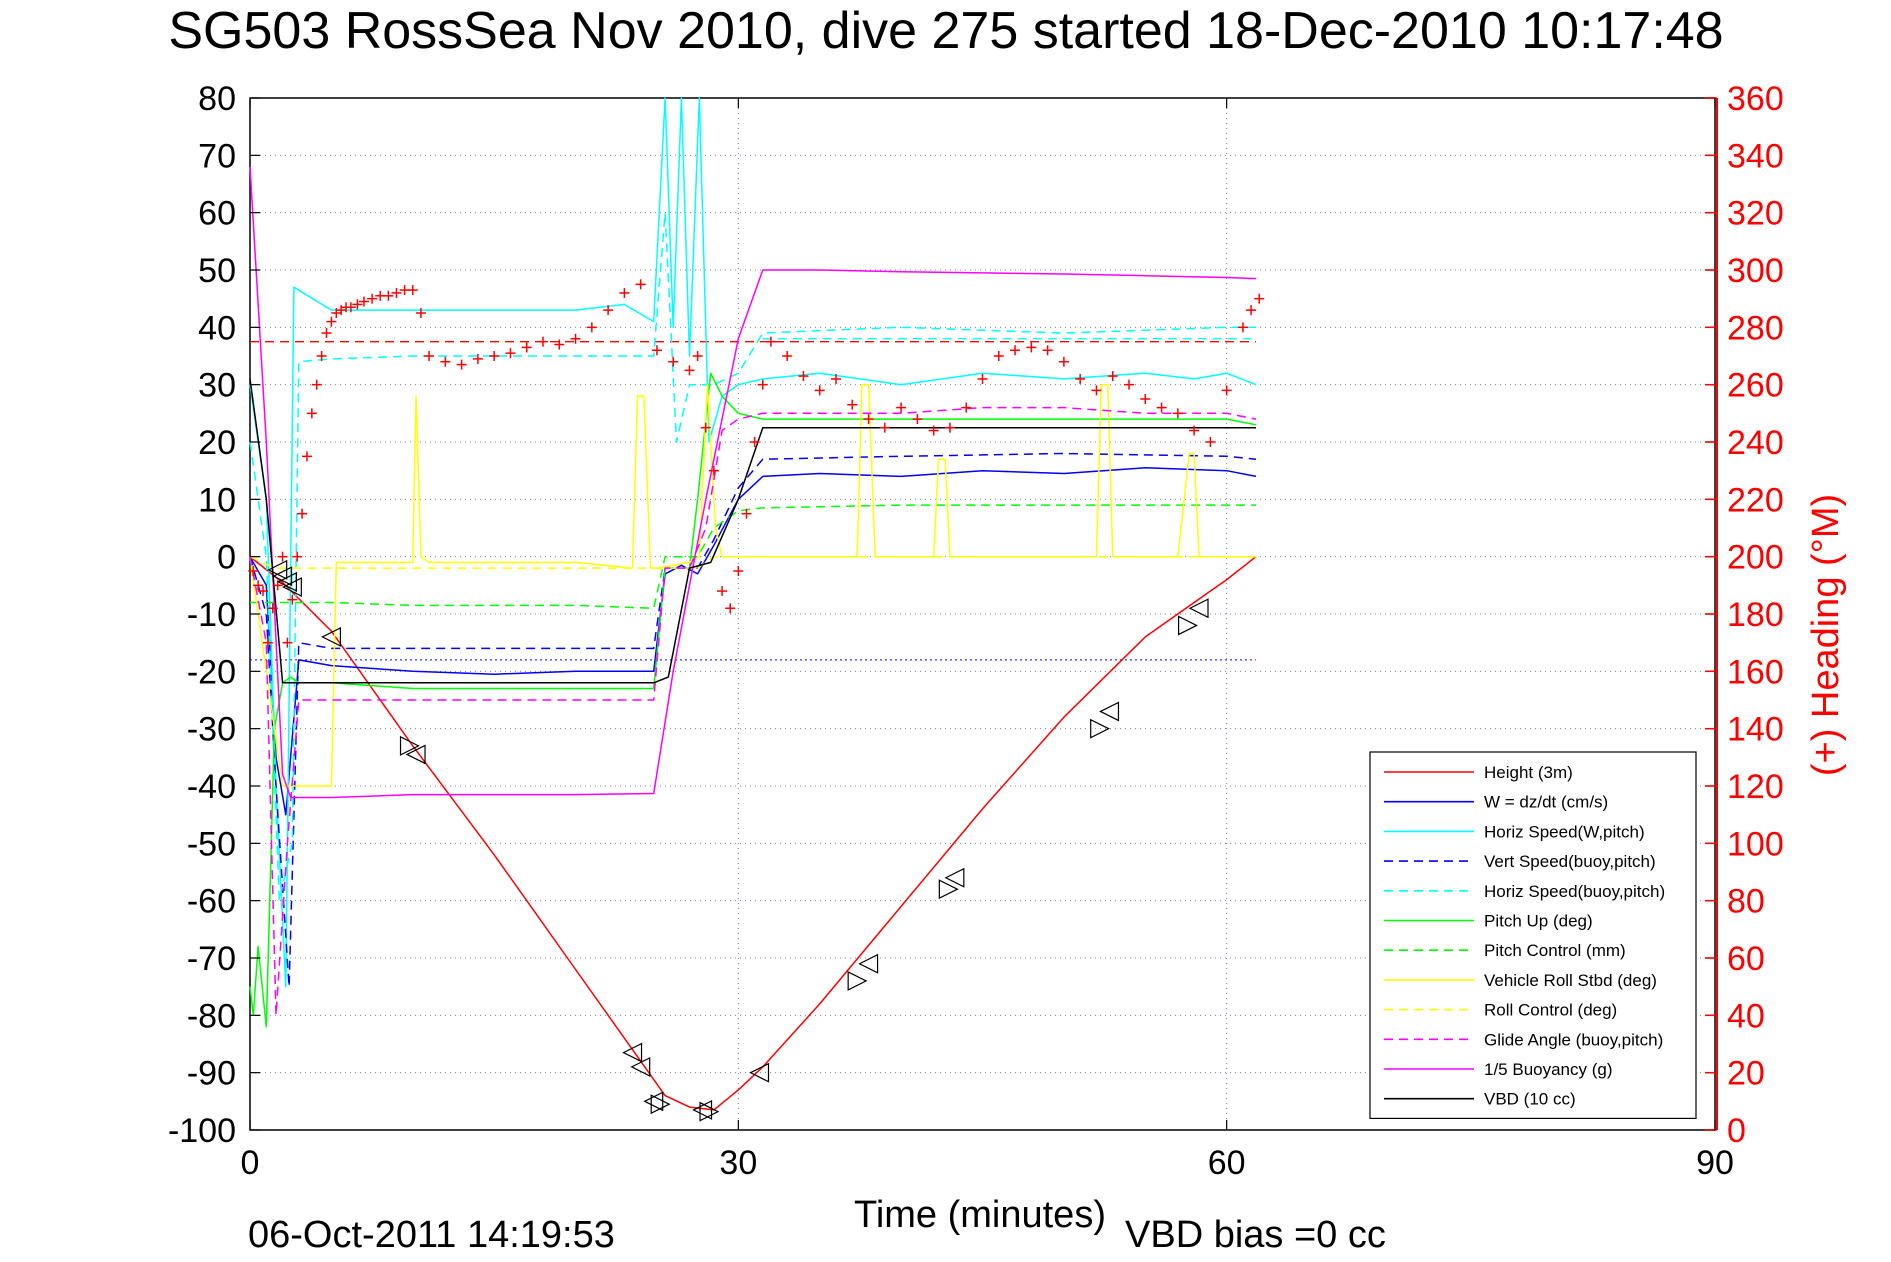 The image size is (1891, 1262). I want to click on right-y-axis-label: (+) Heading (°M), so click(1826, 635).